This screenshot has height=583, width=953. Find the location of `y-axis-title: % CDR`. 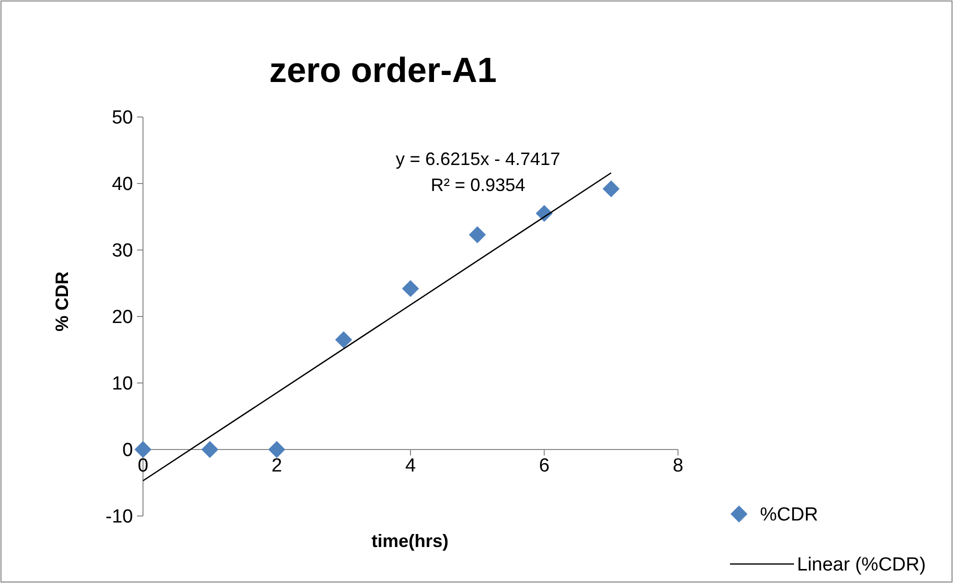

y-axis-title: % CDR is located at coordinates (62, 301).